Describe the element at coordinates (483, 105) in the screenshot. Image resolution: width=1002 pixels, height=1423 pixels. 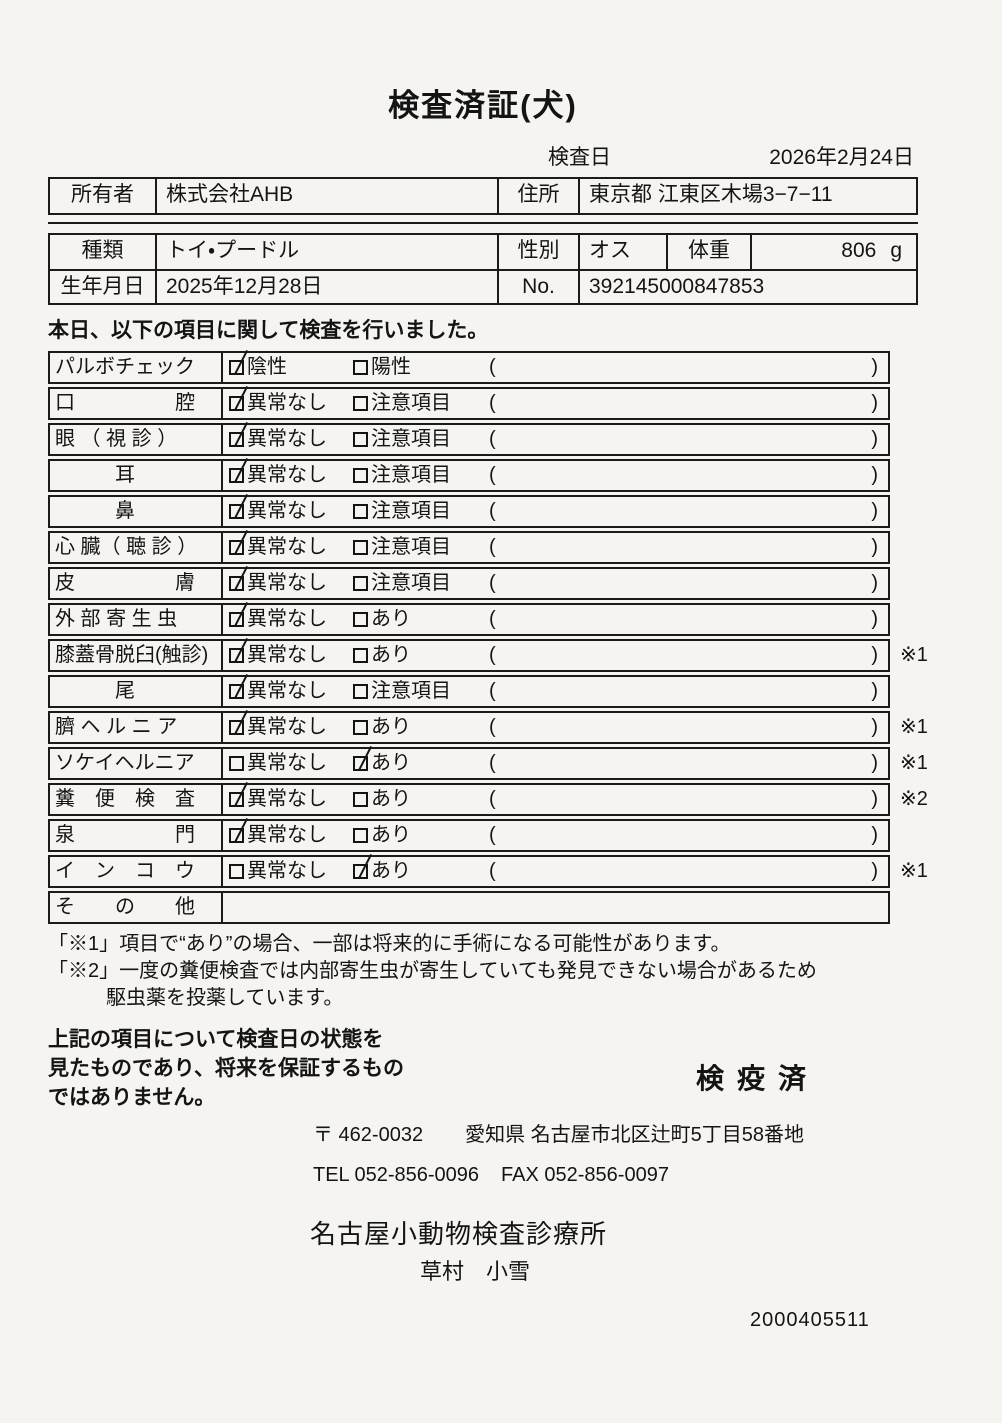
I see `page-title: 検査済証(犬)` at that location.